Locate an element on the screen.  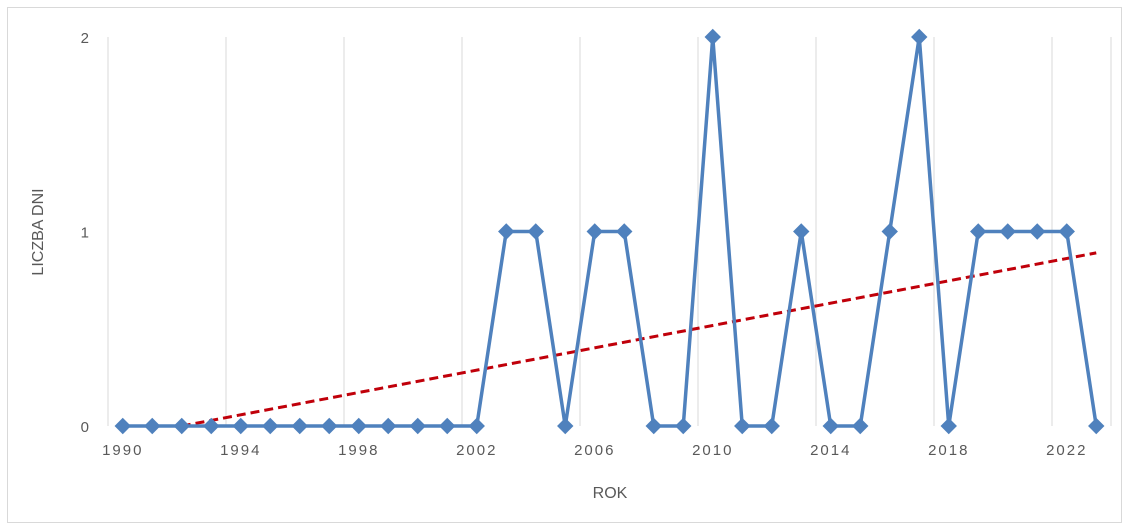
data-point-1995 is located at coordinates (270, 426).